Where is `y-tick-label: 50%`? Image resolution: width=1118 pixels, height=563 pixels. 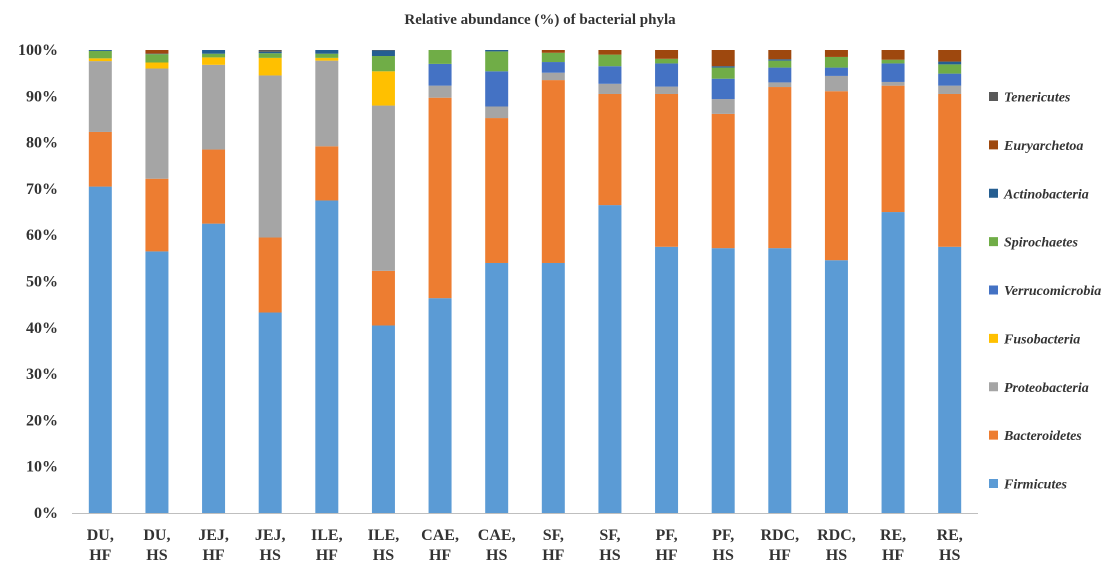
y-tick-label: 50% is located at coordinates (42, 282).